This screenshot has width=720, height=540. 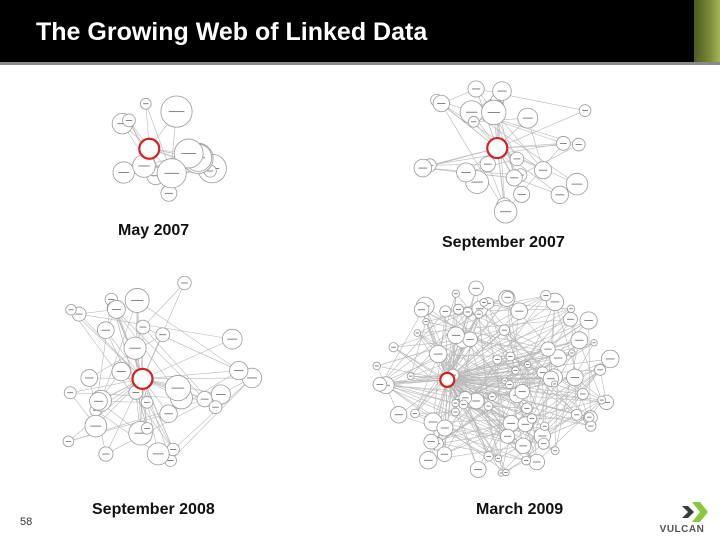 I want to click on caption-may-2007: May 2007, so click(x=154, y=230).